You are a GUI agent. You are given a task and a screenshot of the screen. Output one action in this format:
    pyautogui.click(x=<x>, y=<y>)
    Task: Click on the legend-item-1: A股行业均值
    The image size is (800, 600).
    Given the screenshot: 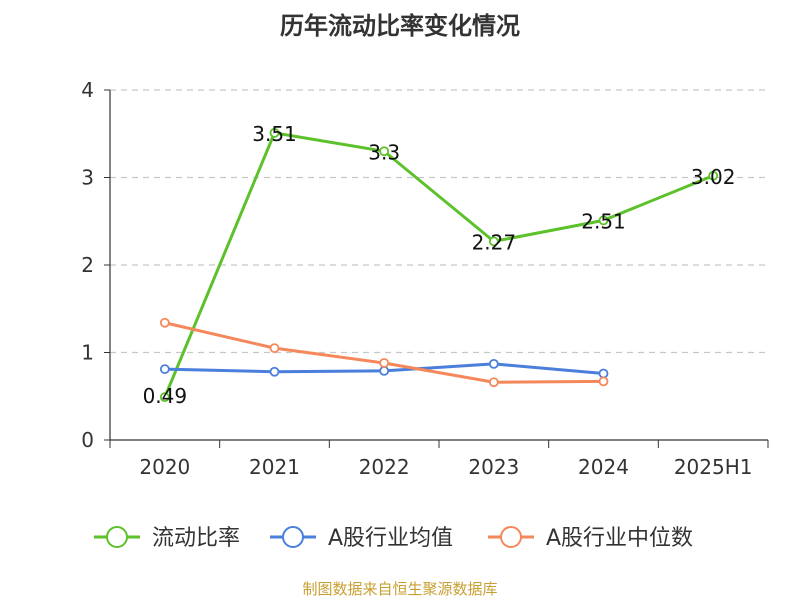 What is the action you would take?
    pyautogui.click(x=361, y=538)
    